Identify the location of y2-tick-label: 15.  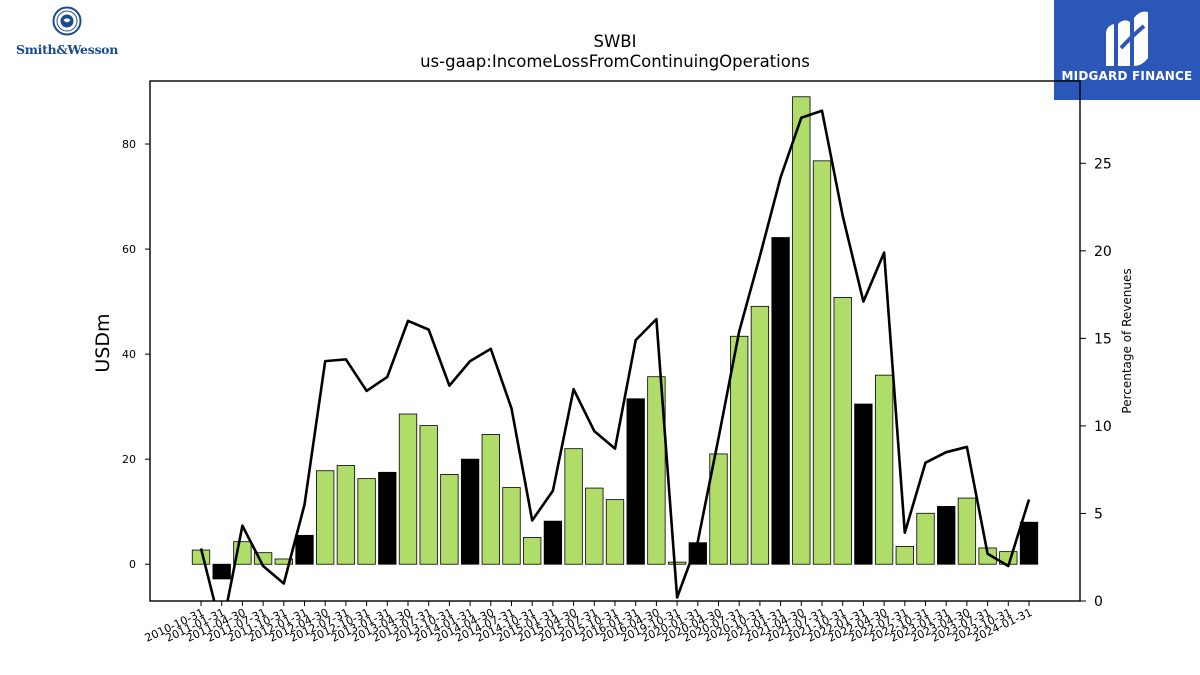
(1103, 339).